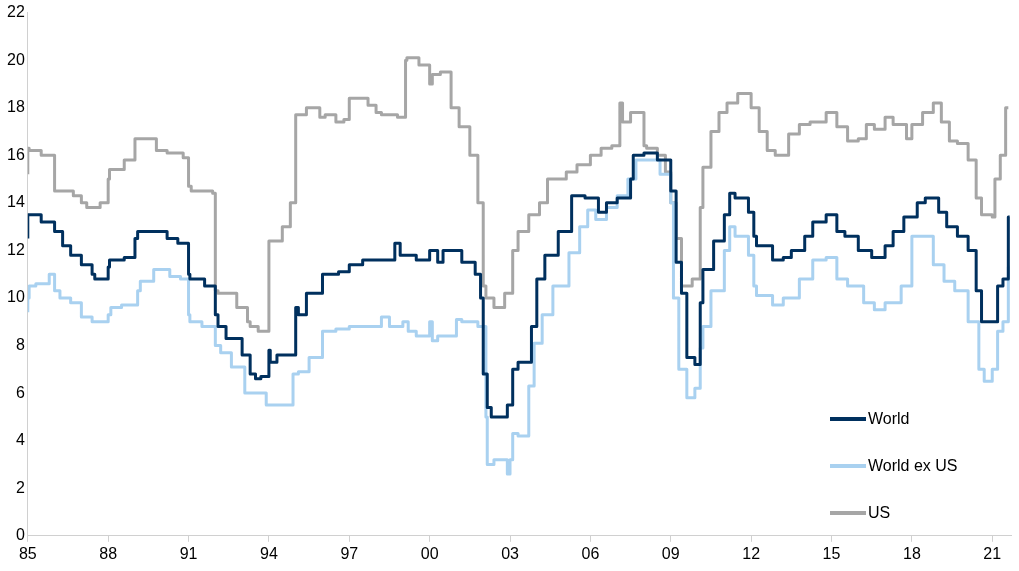 Image resolution: width=1019 pixels, height=571 pixels. What do you see at coordinates (349, 553) in the screenshot?
I see `x-tick-label: 97` at bounding box center [349, 553].